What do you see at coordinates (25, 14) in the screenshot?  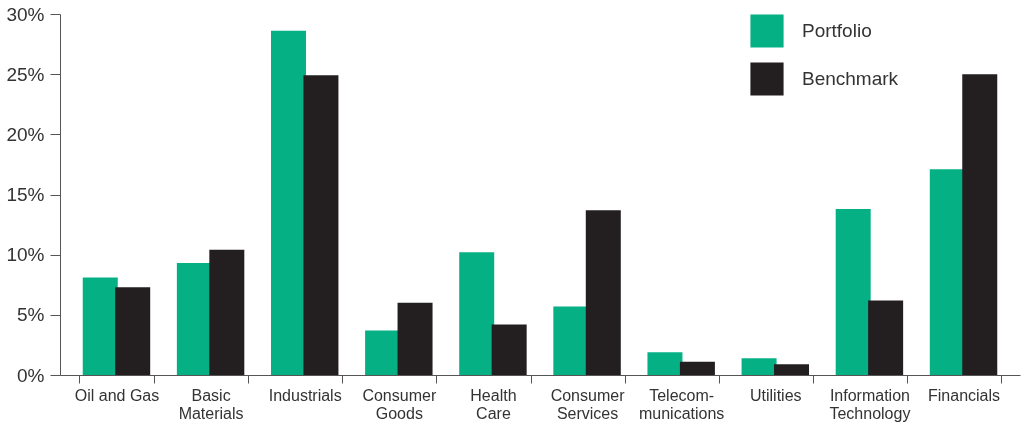 I see `y-tick-label: 30%` at bounding box center [25, 14].